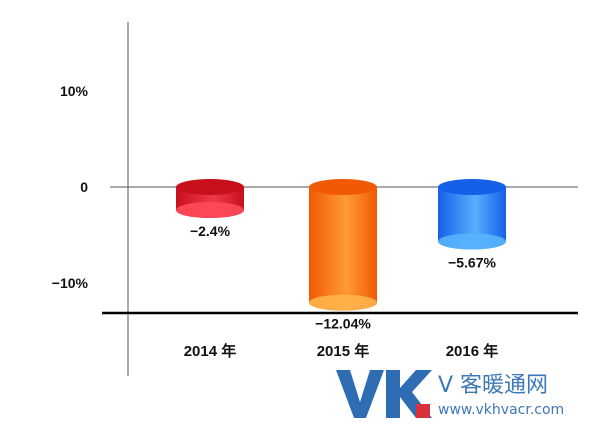  Describe the element at coordinates (343, 324) in the screenshot. I see `data-label: −12.04%` at that location.